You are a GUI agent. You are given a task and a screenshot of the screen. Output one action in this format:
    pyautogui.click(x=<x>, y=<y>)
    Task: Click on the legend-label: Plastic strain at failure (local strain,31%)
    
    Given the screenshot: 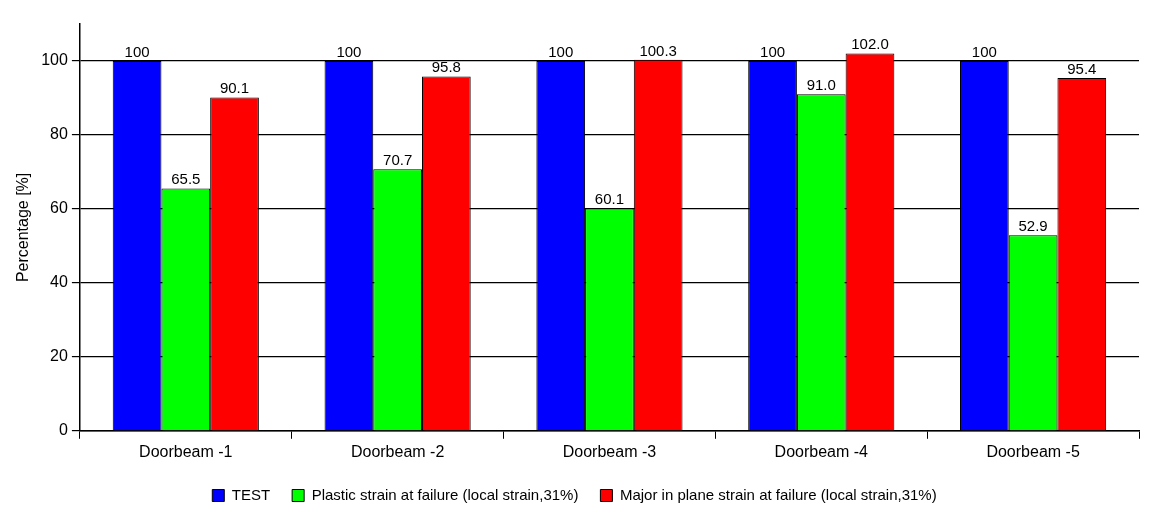 What is the action you would take?
    pyautogui.click(x=445, y=494)
    